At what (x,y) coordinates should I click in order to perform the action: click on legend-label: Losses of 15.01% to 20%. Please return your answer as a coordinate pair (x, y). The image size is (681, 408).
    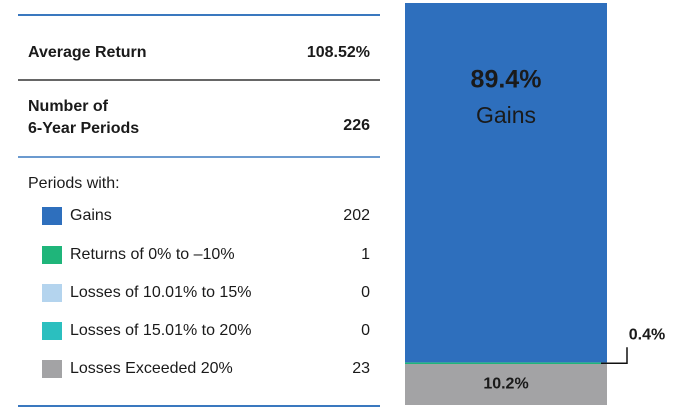
    Looking at the image, I should click on (160, 330).